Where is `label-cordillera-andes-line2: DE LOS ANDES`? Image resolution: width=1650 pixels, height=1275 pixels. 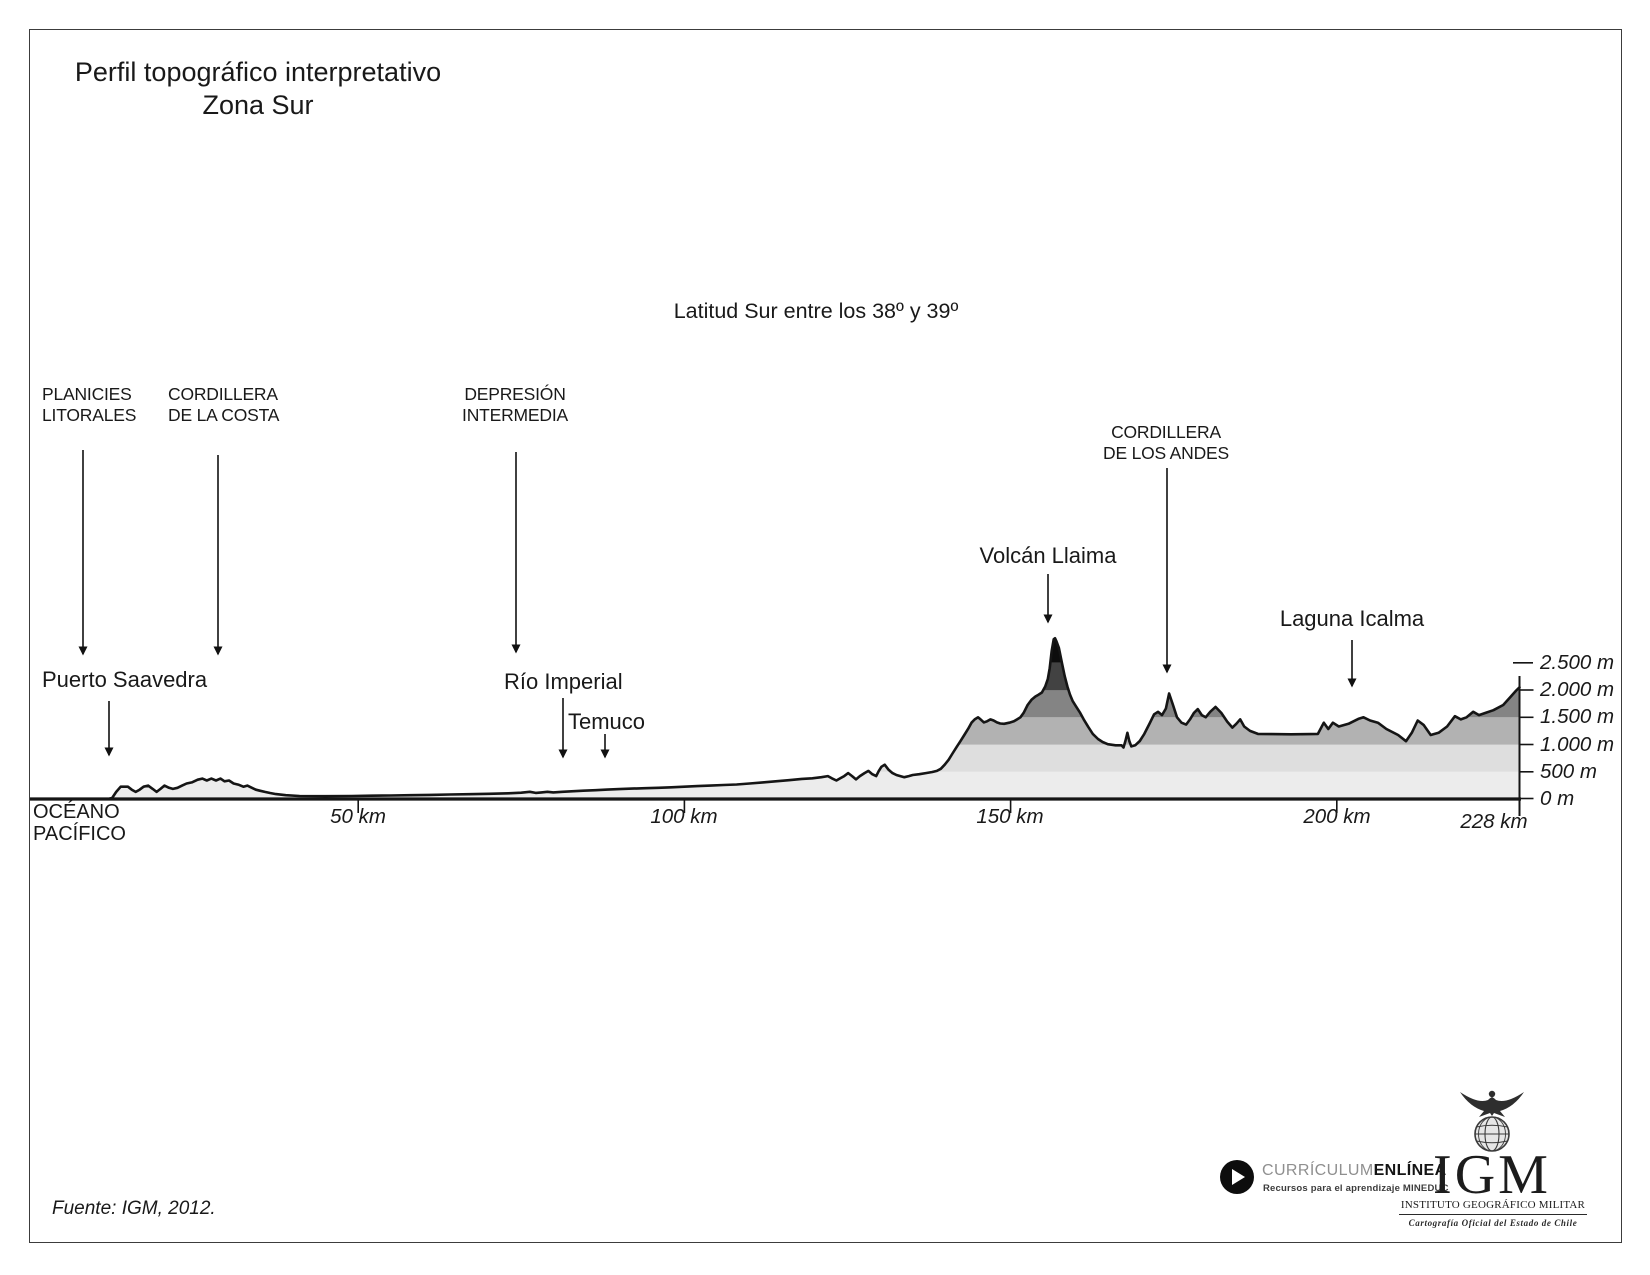
label-cordillera-andes-line2: DE LOS ANDES is located at coordinates (1166, 452).